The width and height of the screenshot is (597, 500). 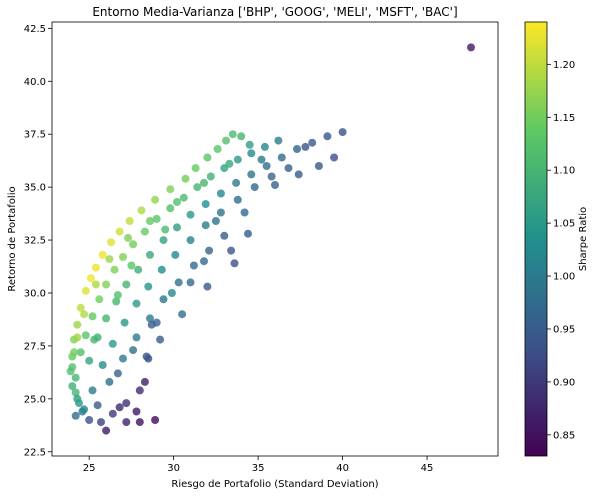 What do you see at coordinates (564, 118) in the screenshot?
I see `colorbar-tick-label: 1.15` at bounding box center [564, 118].